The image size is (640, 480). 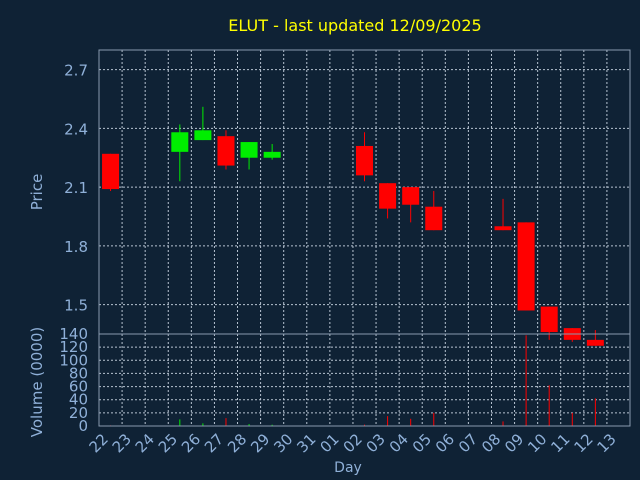 I want to click on price-tick-label: 2.1, so click(x=76, y=188).